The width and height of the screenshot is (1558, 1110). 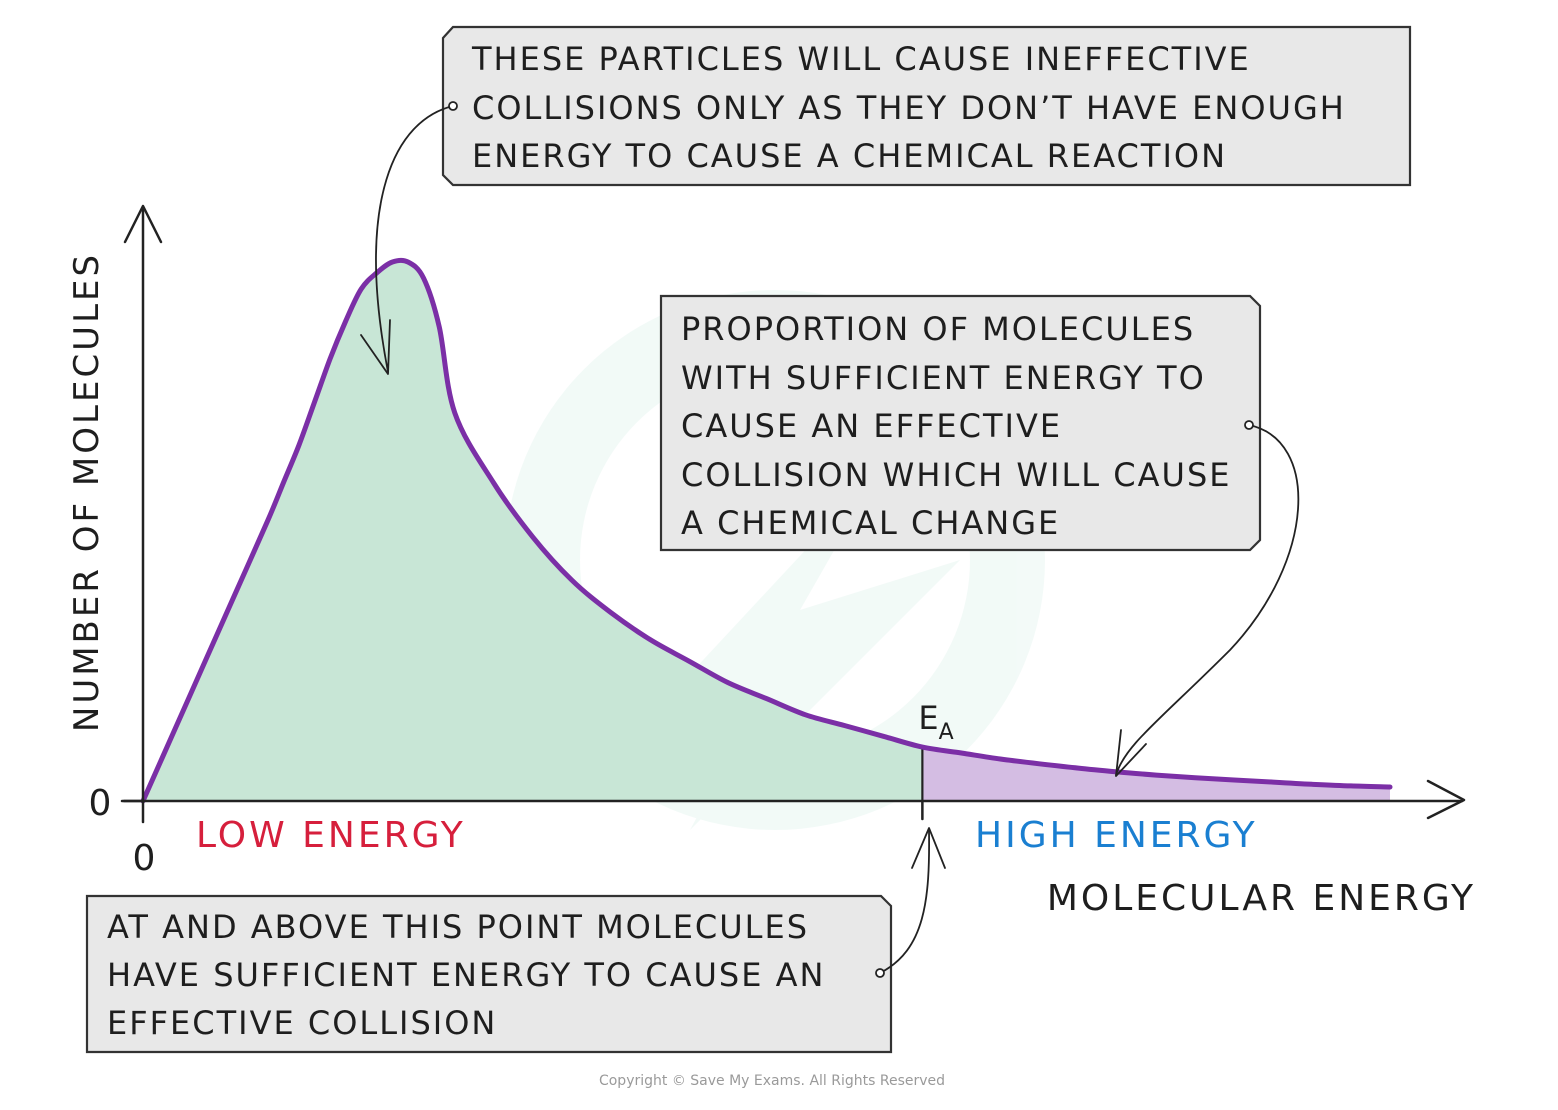 What do you see at coordinates (943, 378) in the screenshot?
I see `callout-right-line-2: WITH SUFFICIENT ENERGY TO` at bounding box center [943, 378].